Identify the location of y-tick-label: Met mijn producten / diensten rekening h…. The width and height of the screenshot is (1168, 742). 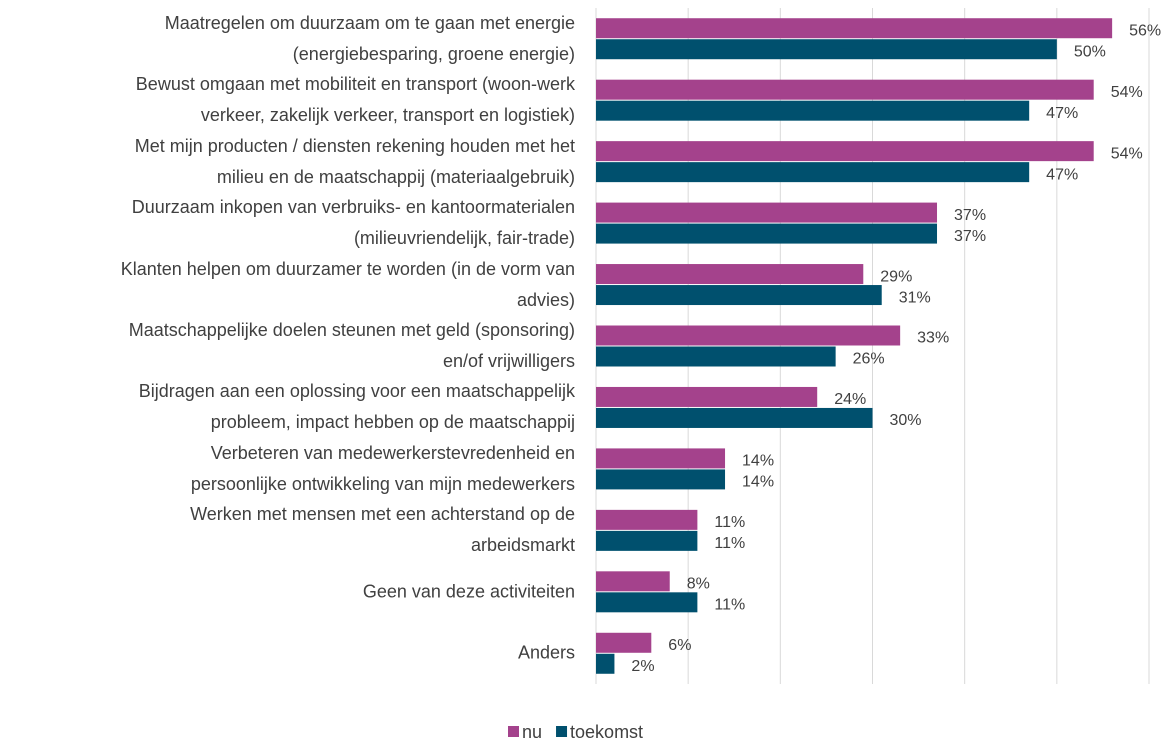
(354, 161).